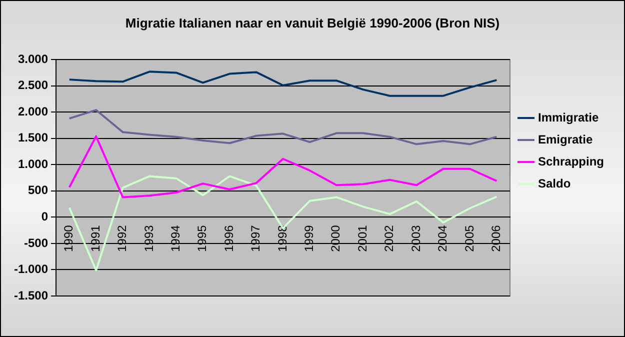  What do you see at coordinates (554, 183) in the screenshot?
I see `legend-label: Saldo` at bounding box center [554, 183].